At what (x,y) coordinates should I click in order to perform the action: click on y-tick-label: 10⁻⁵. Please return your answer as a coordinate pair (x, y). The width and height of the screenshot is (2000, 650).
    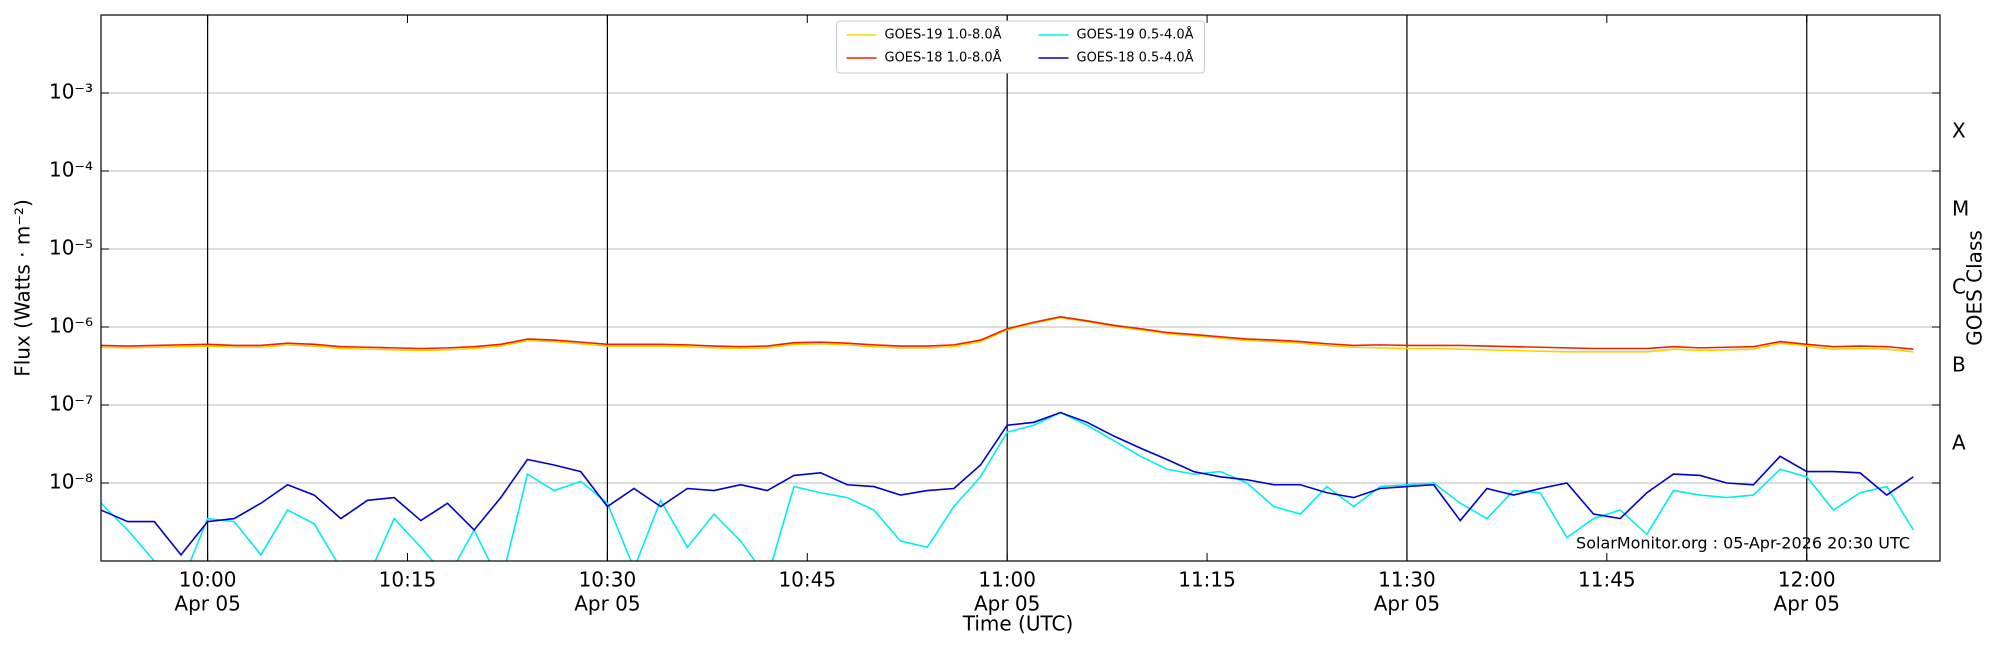
    Looking at the image, I should click on (71, 248).